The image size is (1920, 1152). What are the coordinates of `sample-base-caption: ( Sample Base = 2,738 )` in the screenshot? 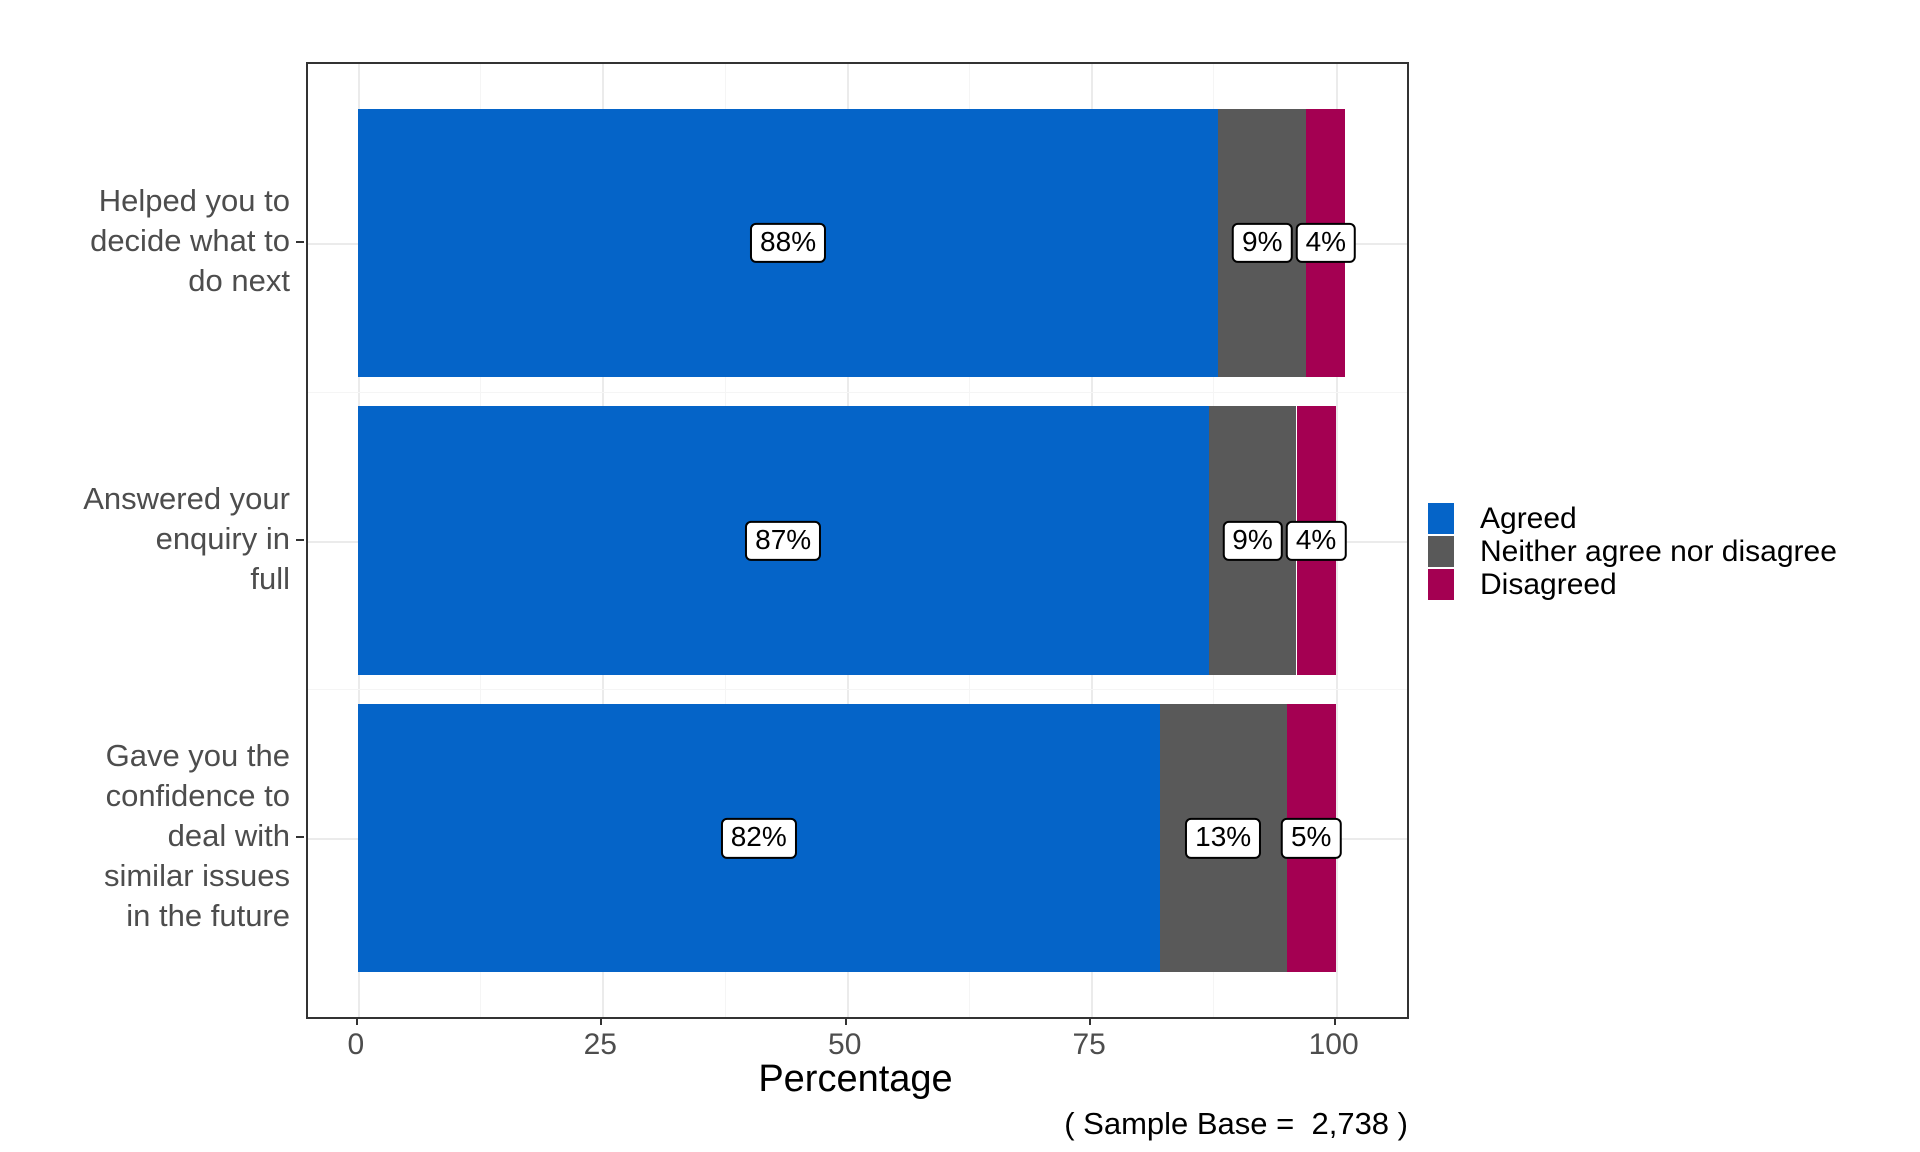 It's located at (1236, 1123).